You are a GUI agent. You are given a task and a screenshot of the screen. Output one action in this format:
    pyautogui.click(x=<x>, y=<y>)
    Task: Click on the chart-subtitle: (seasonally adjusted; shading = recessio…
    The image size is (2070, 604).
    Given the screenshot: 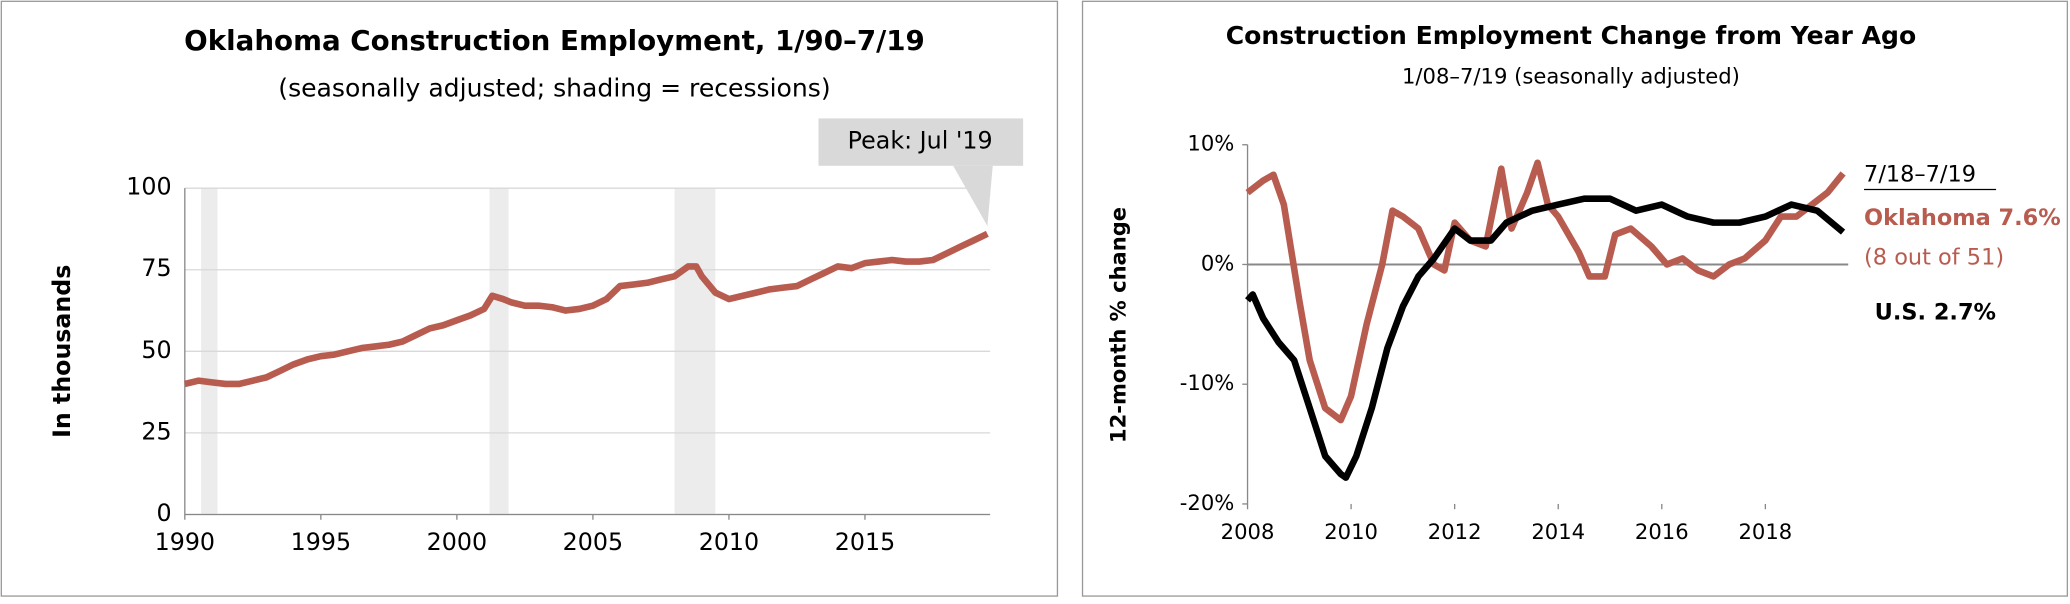 What is the action you would take?
    pyautogui.click(x=554, y=88)
    